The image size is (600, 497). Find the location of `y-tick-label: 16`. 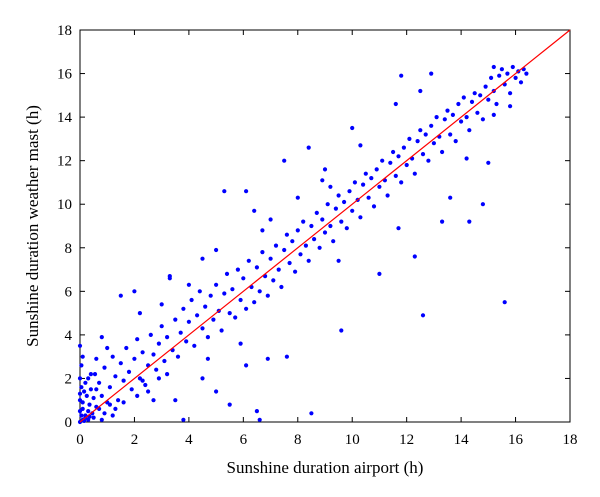

y-tick-label: 16 is located at coordinates (65, 75).